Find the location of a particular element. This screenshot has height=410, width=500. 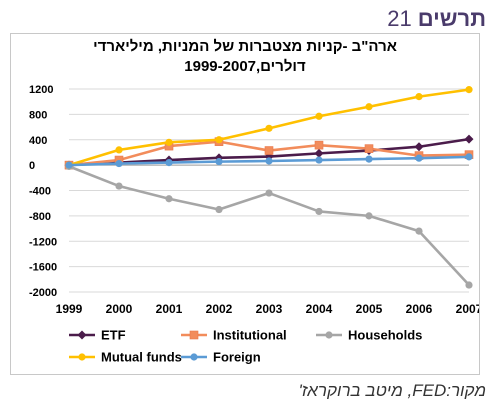

slide-title-text: תרשים is located at coordinates (451, 18).